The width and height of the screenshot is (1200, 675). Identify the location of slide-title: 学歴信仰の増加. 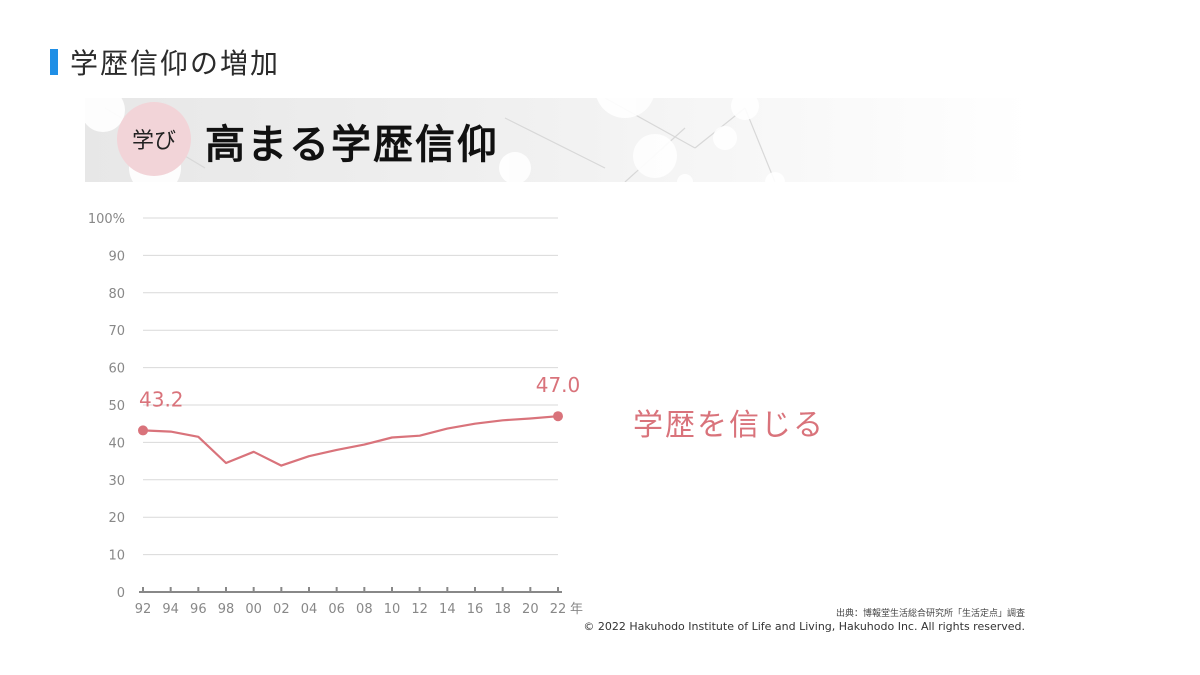
(165, 62).